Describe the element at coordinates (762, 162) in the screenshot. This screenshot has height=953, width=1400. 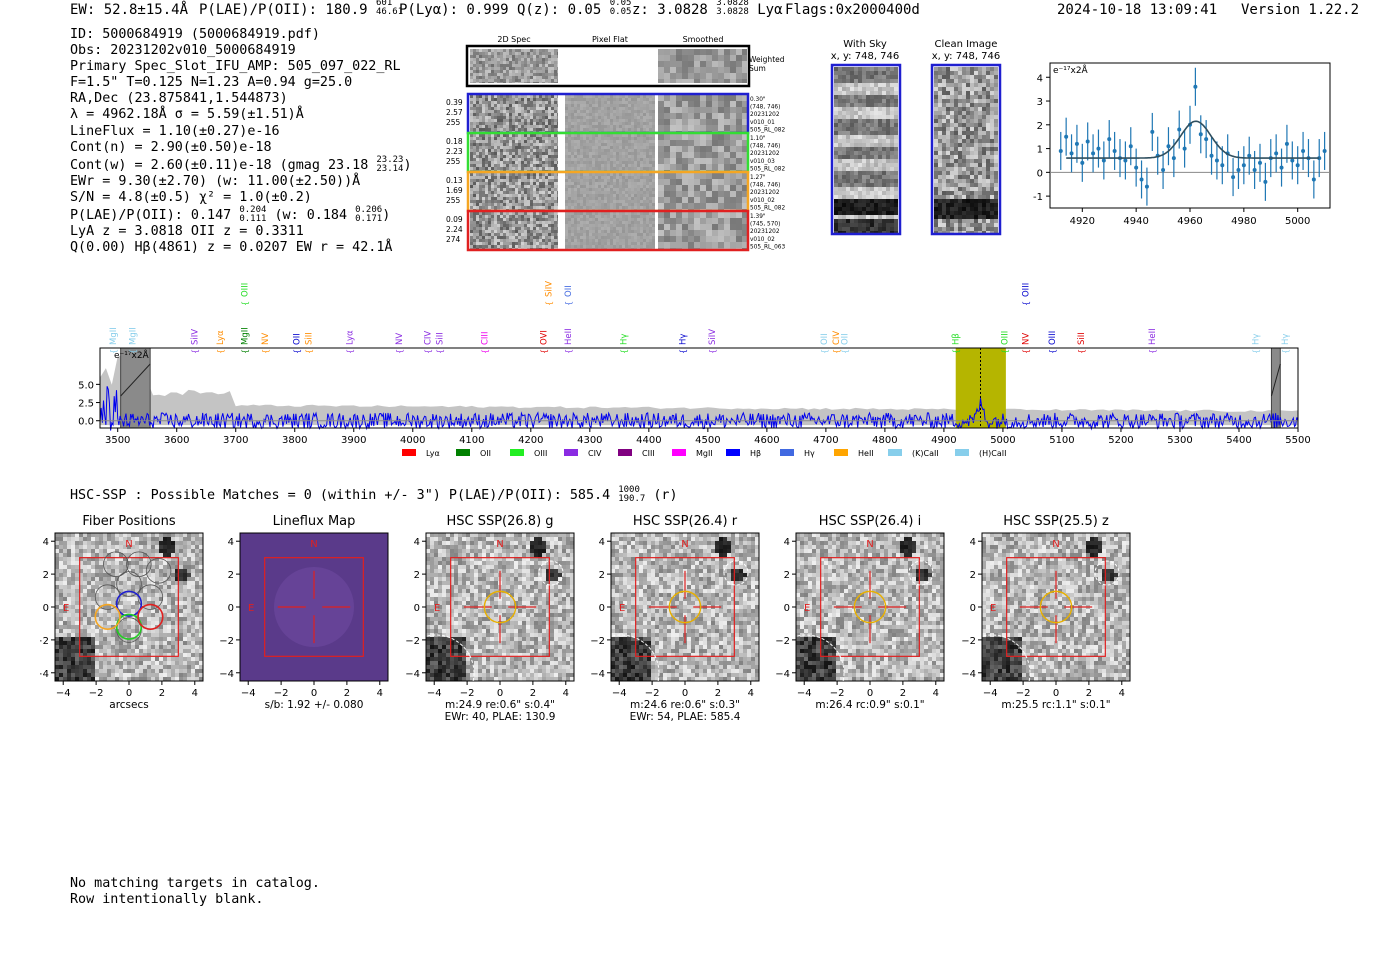
I see `fiber-row-meta: v010_03` at that location.